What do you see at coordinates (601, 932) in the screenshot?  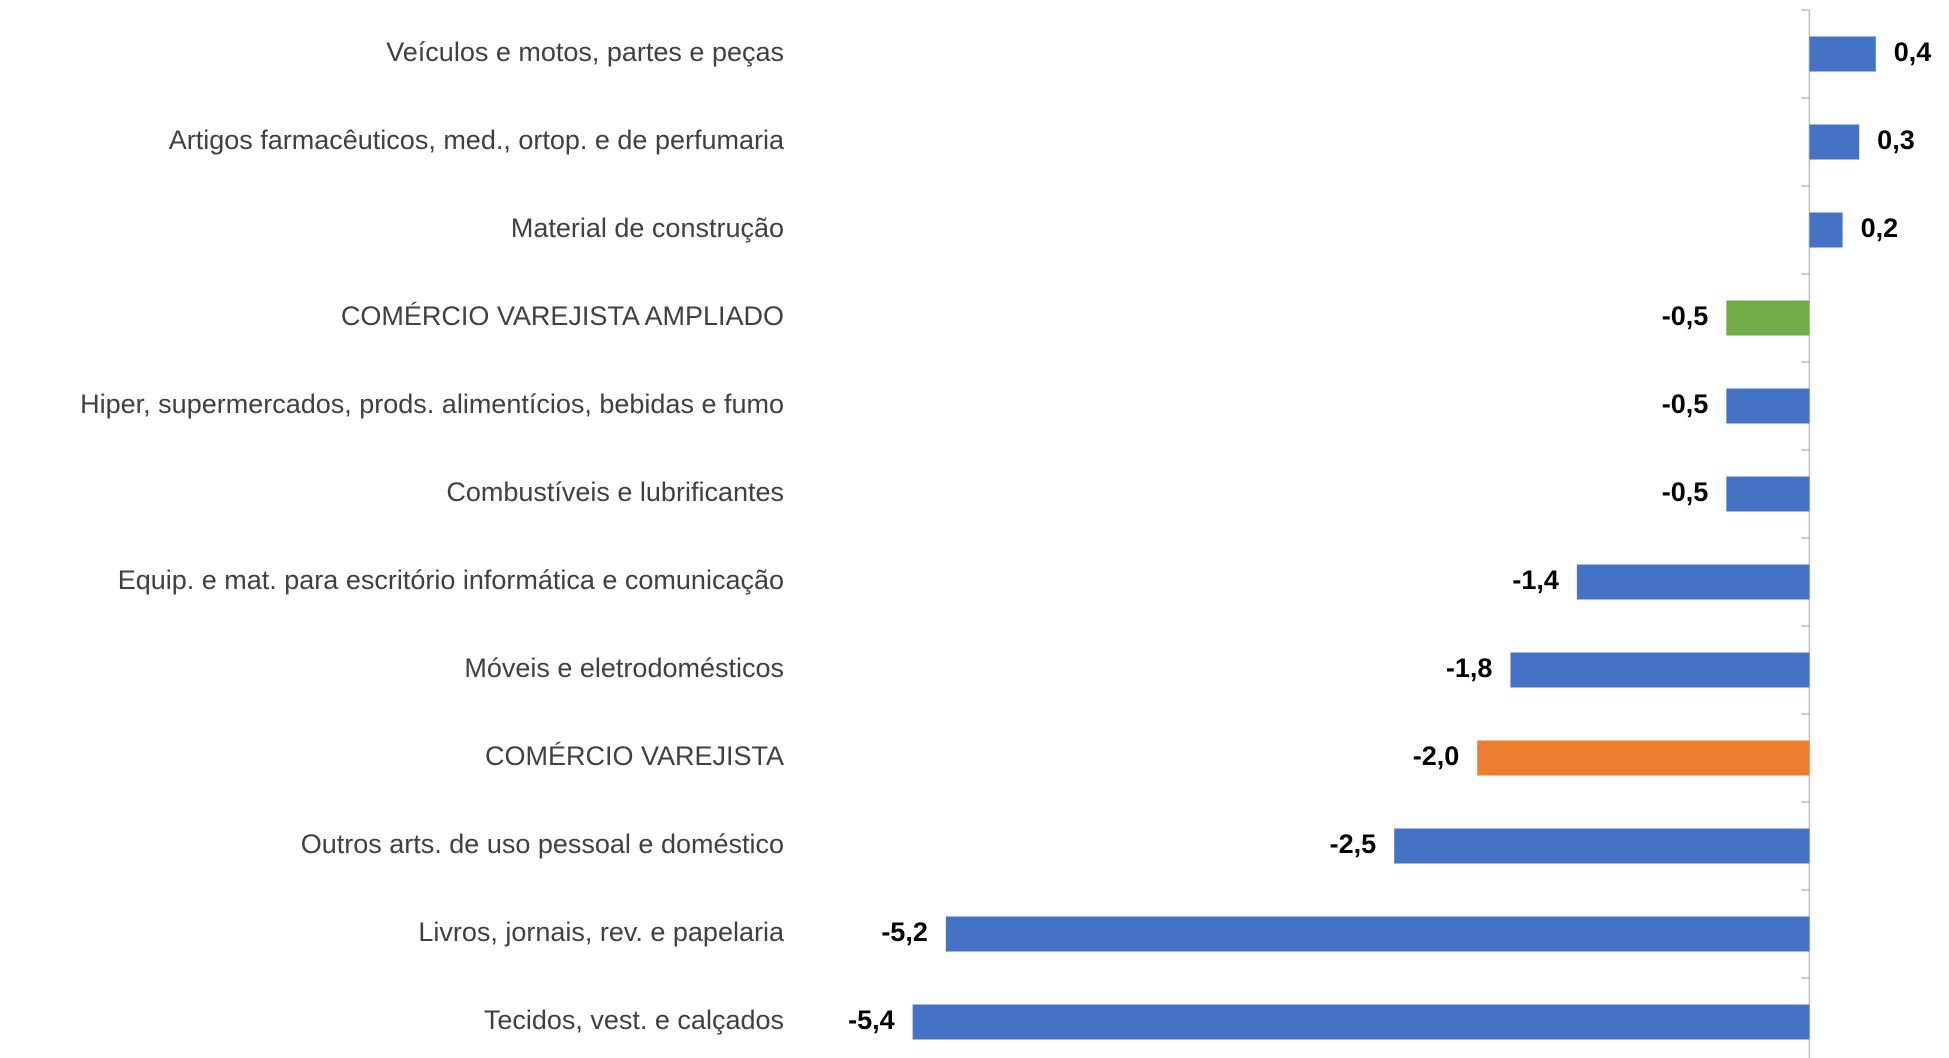 I see `category-label: Livros, jornais, rev. e papelaria` at bounding box center [601, 932].